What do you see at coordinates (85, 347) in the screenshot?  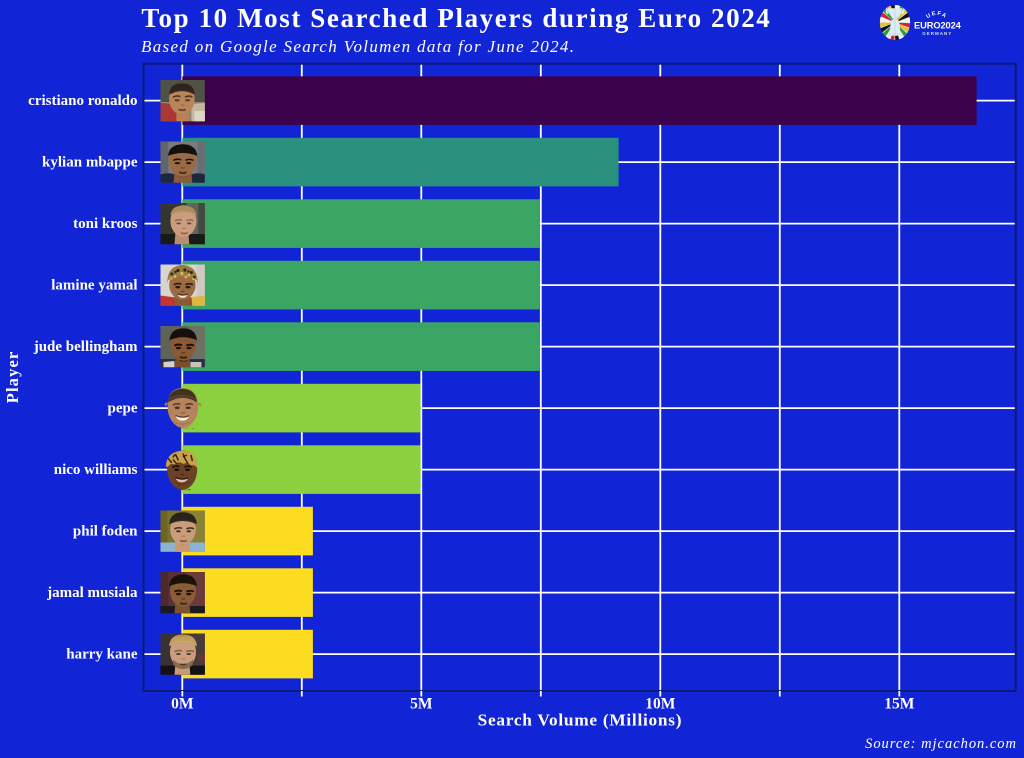 I see `svg-text: jude bellingham` at bounding box center [85, 347].